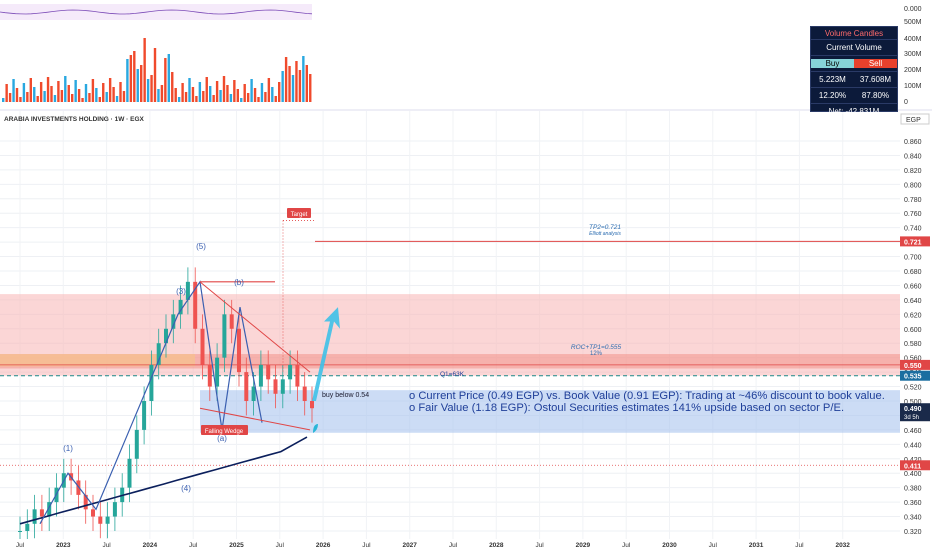 This screenshot has height=550, width=932. Describe the element at coordinates (345, 395) in the screenshot. I see `buy-below-label: buy below 0.54` at that location.